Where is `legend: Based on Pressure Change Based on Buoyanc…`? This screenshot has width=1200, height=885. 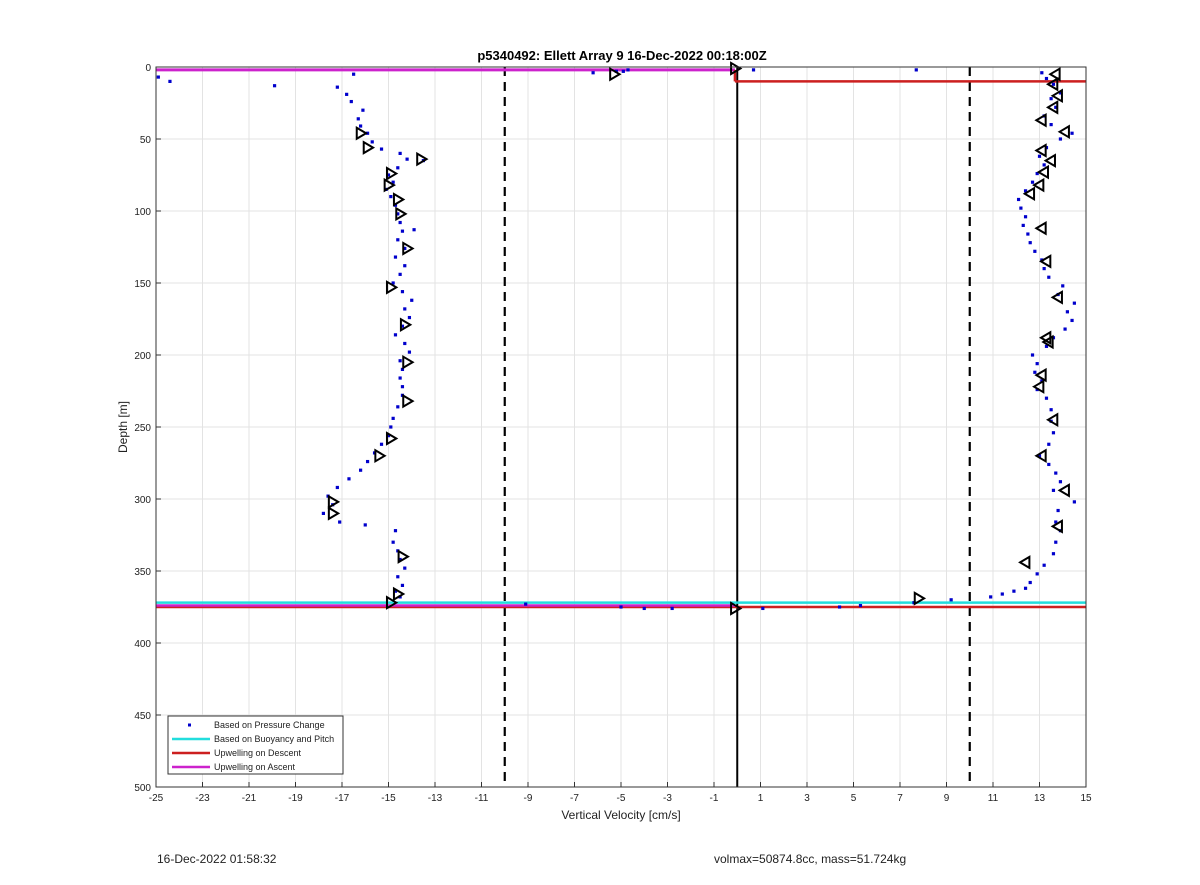 legend: Based on Pressure Change Based on Buoyanc… is located at coordinates (255, 745).